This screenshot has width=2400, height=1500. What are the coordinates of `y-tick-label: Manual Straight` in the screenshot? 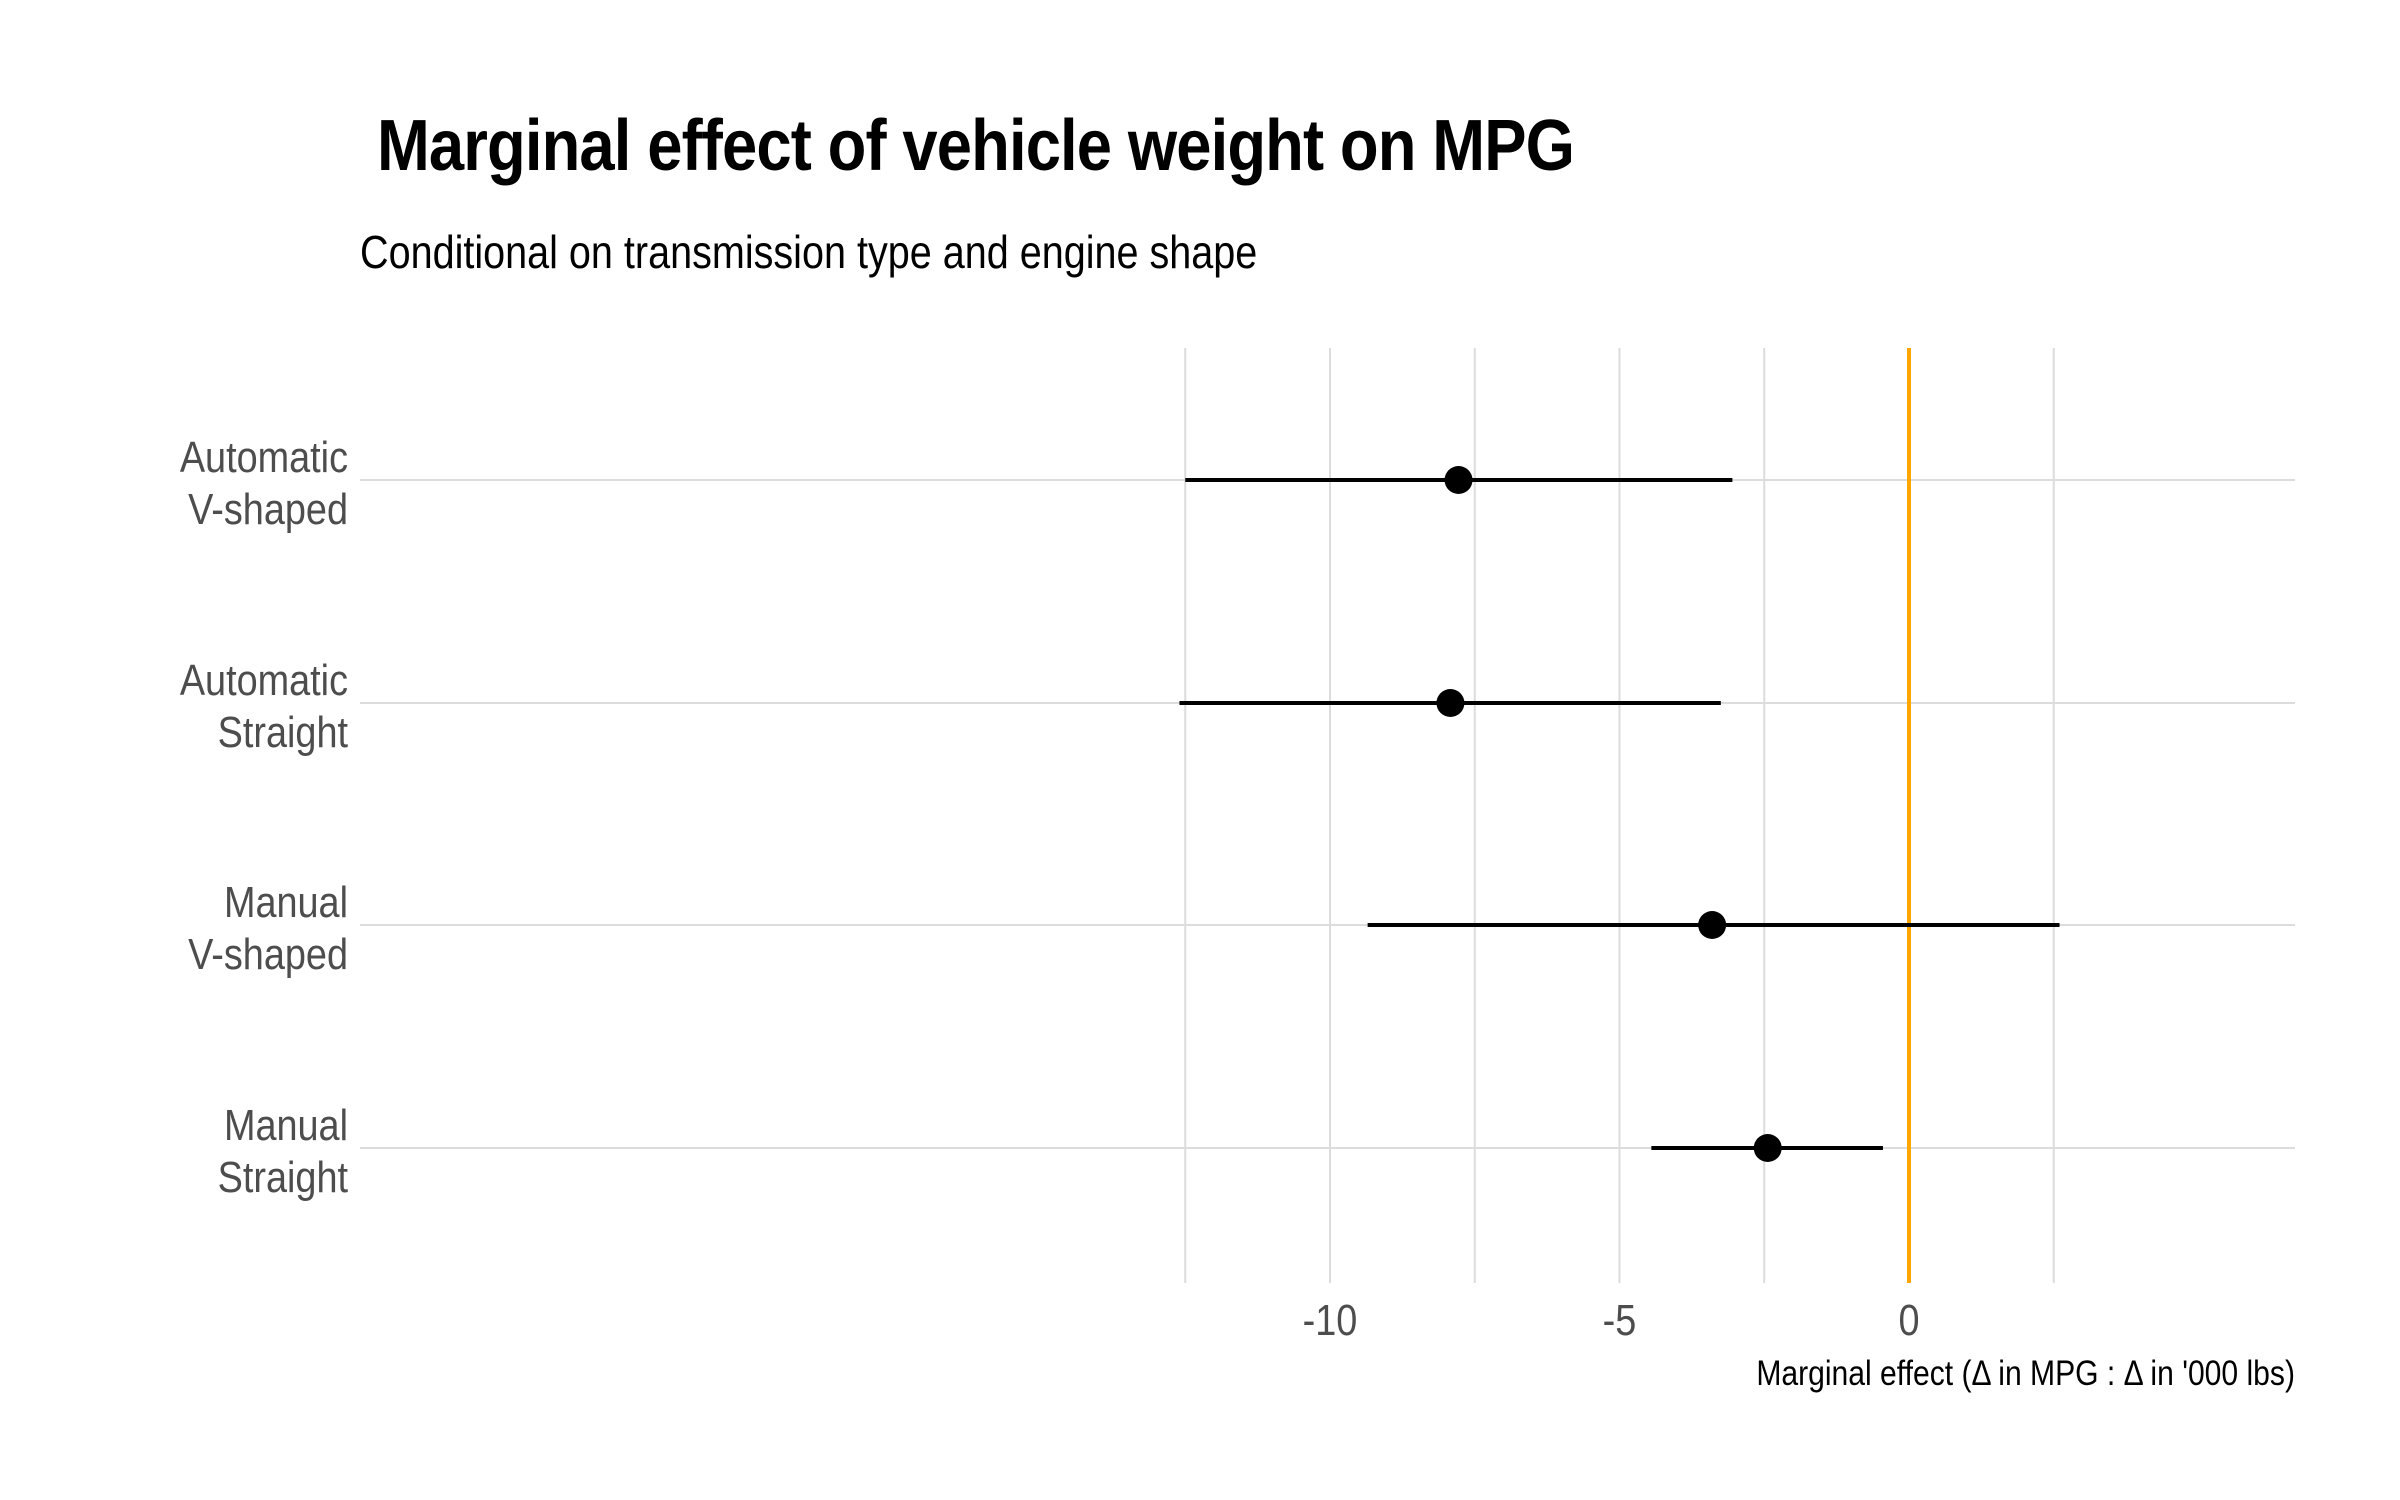 It's located at (283, 1150).